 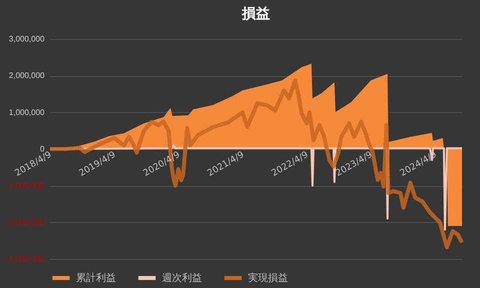 What do you see at coordinates (26, 222) in the screenshot?
I see `y-tick-label: -2,000,000` at bounding box center [26, 222].